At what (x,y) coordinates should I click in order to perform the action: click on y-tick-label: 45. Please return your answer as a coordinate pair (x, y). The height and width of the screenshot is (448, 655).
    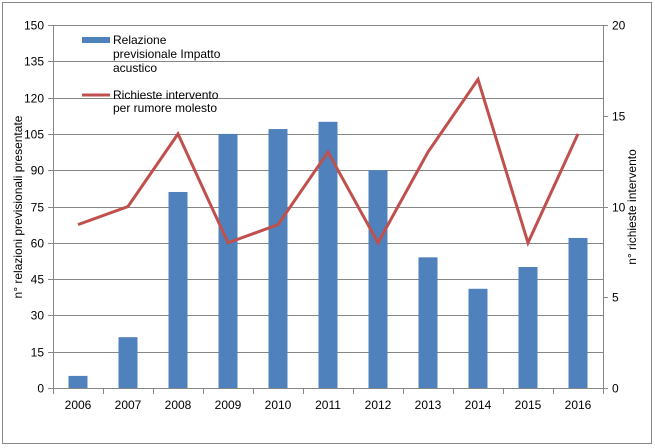
    Looking at the image, I should click on (38, 280).